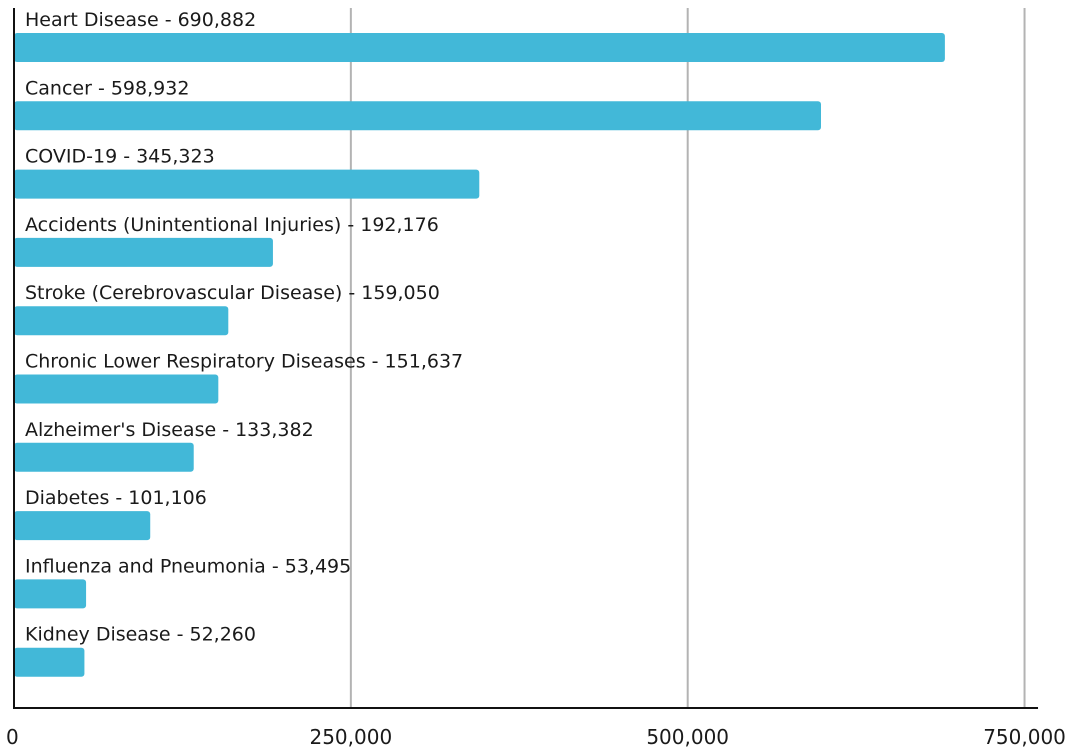 The image size is (1065, 750). I want to click on category-label-9: Kidney Disease - 52,260, so click(140, 635).